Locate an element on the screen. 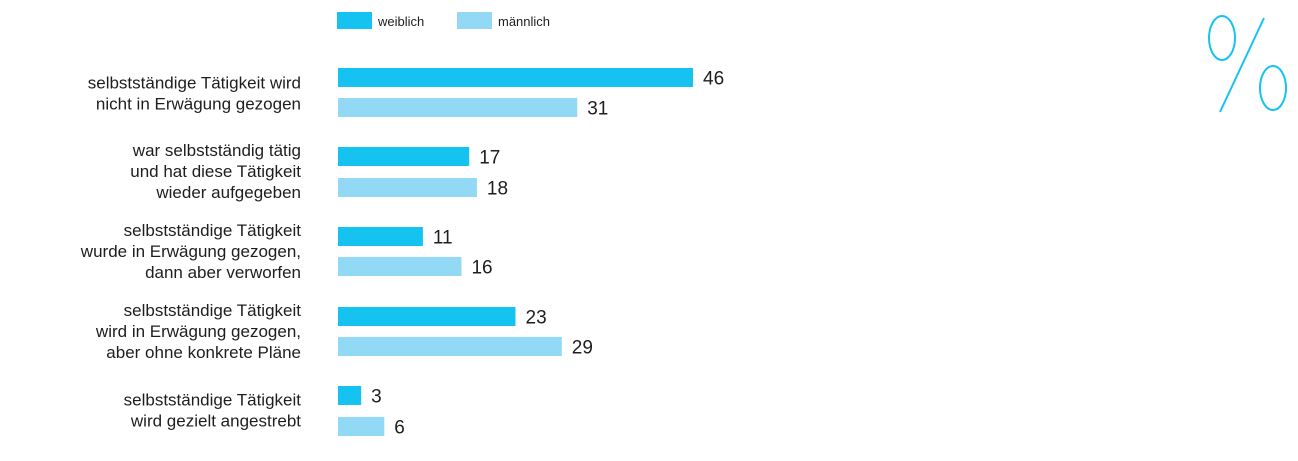 The image size is (1298, 461). category-label-1-line-2: wieder aufgegeben is located at coordinates (228, 192).